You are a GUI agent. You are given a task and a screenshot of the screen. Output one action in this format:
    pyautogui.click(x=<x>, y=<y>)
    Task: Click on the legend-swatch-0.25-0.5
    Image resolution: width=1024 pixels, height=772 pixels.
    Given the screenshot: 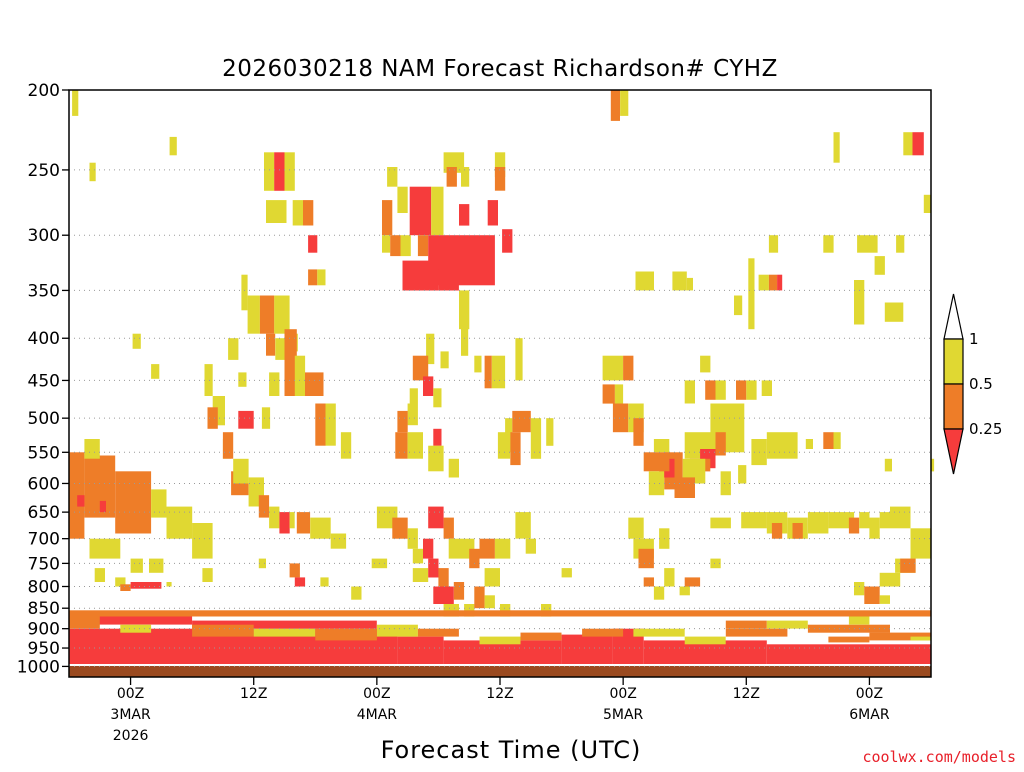 What is the action you would take?
    pyautogui.click(x=953, y=406)
    